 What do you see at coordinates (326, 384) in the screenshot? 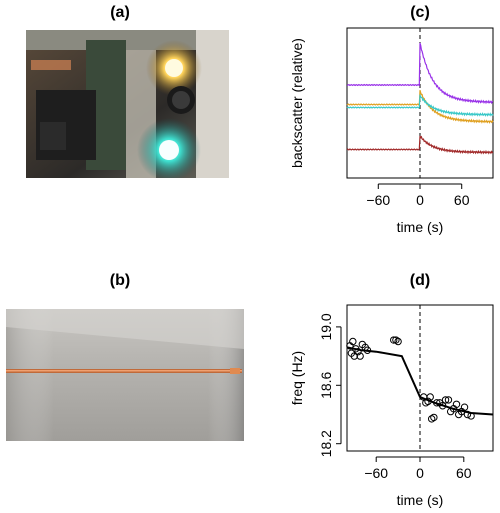
I see `y-tick-label: 18.6` at bounding box center [326, 384].